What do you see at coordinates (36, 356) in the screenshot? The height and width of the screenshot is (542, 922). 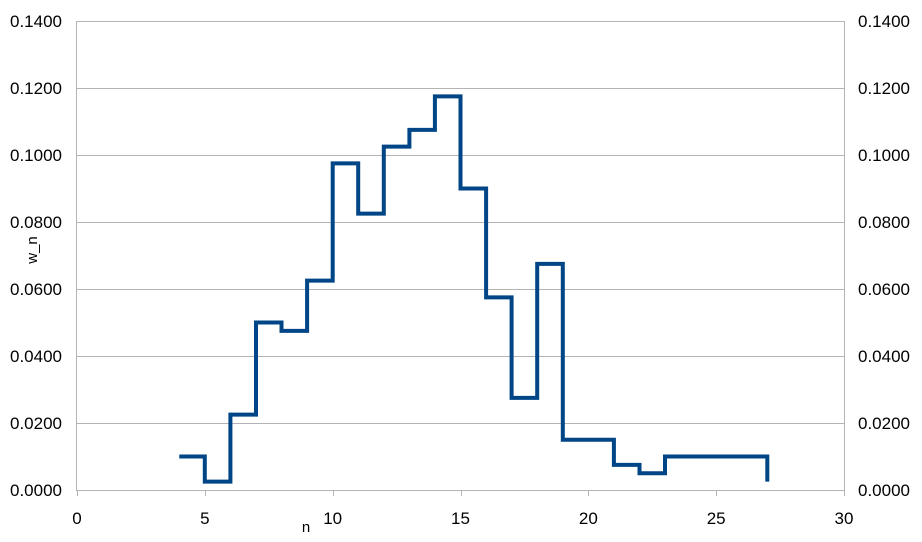 I see `y-tick-label-left: 0.0400` at bounding box center [36, 356].